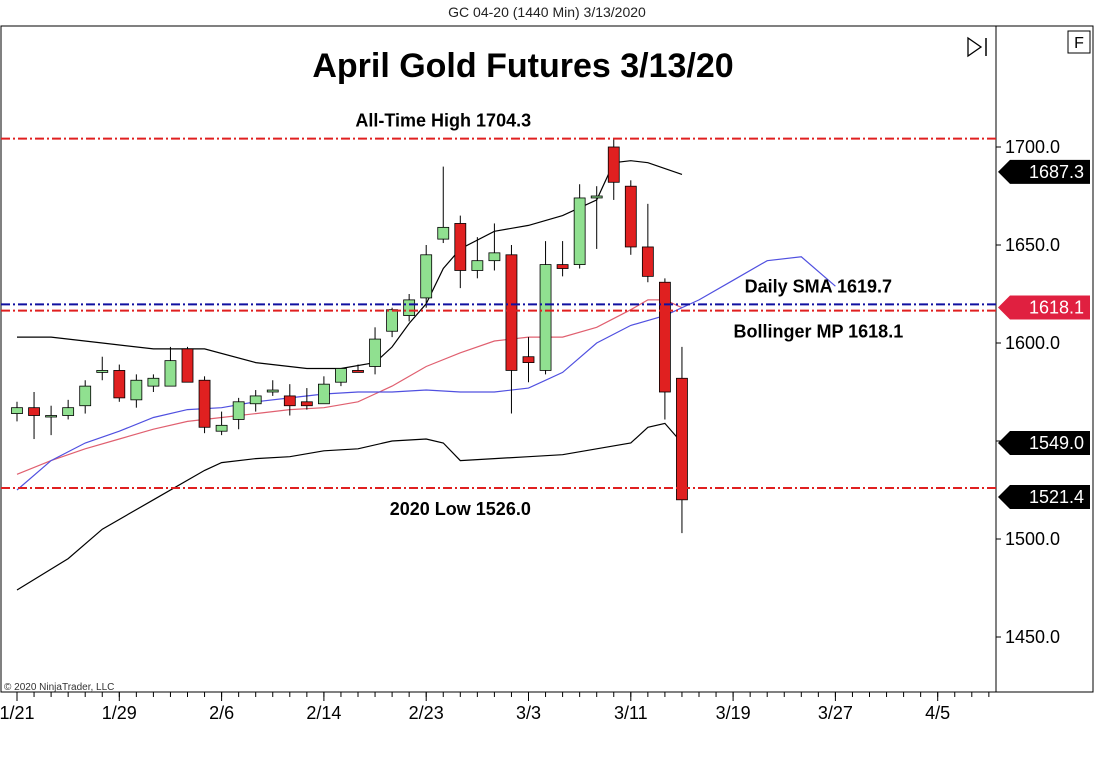 This screenshot has height=780, width=1094. I want to click on play-to-end-icon, so click(977, 47).